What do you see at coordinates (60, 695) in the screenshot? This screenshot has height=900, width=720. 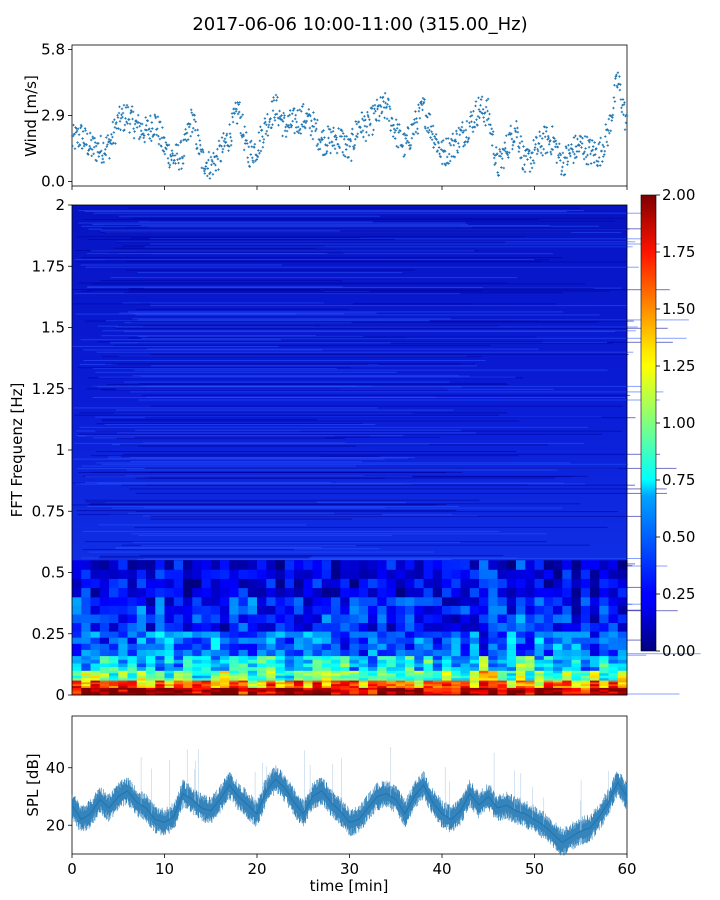 I see `spectrogram-y-tick-label: 0` at bounding box center [60, 695].